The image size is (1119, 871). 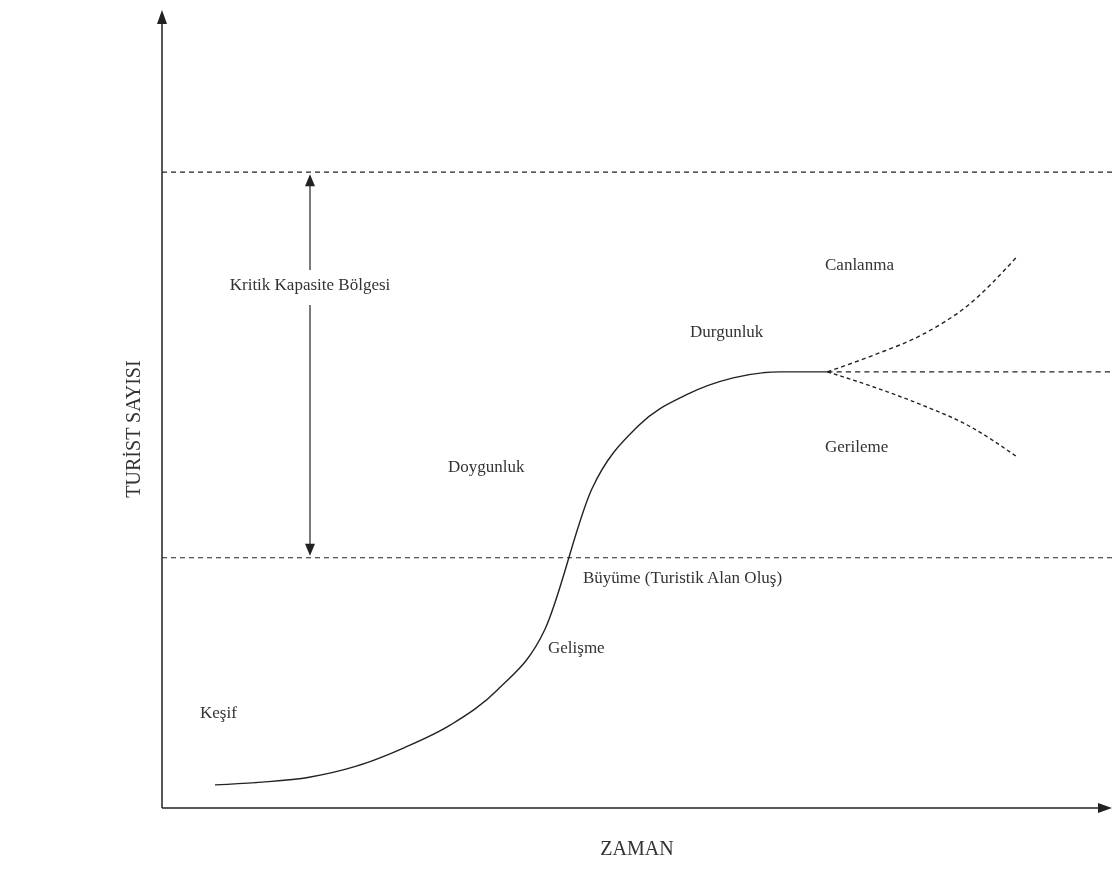 What do you see at coordinates (637, 848) in the screenshot?
I see `x-axis-title: ZAMAN` at bounding box center [637, 848].